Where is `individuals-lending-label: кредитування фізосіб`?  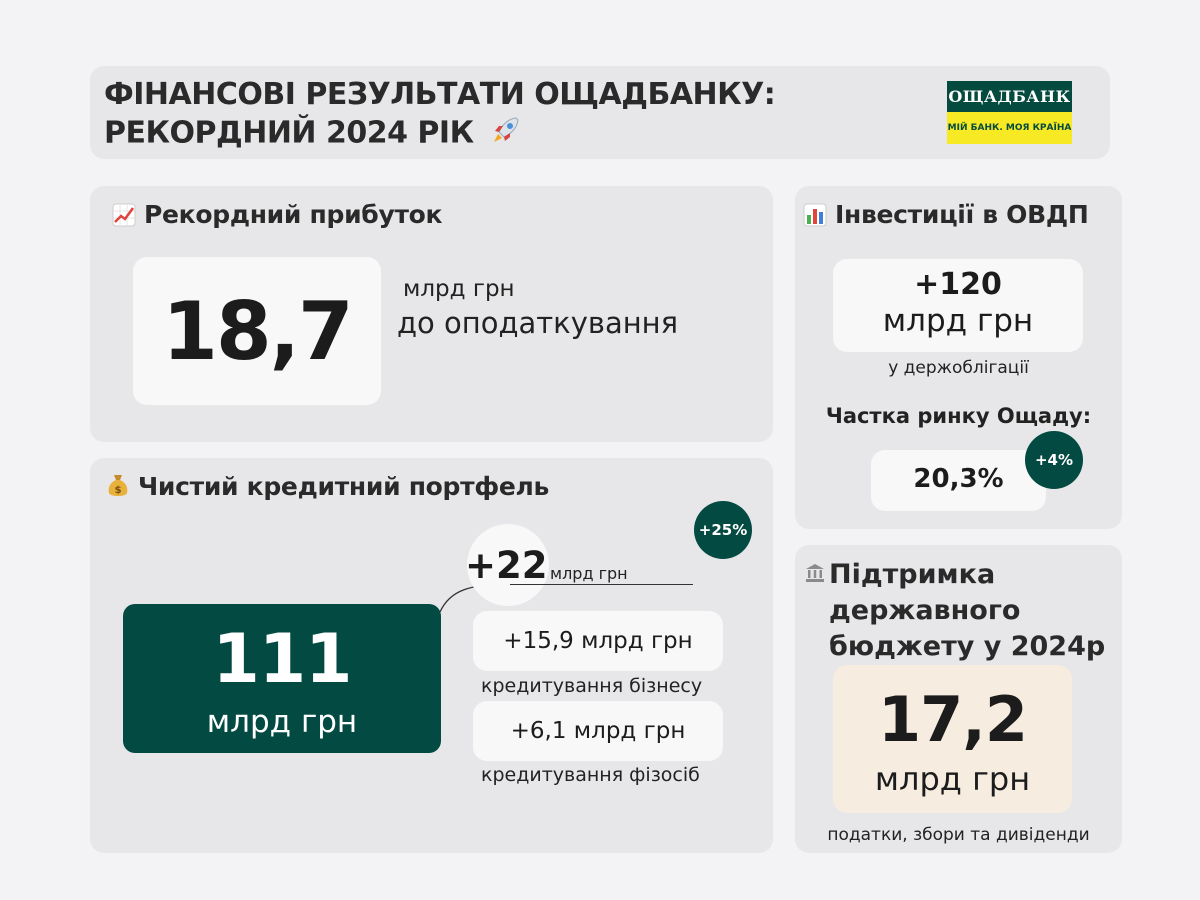 individuals-lending-label: кредитування фізосіб is located at coordinates (590, 775).